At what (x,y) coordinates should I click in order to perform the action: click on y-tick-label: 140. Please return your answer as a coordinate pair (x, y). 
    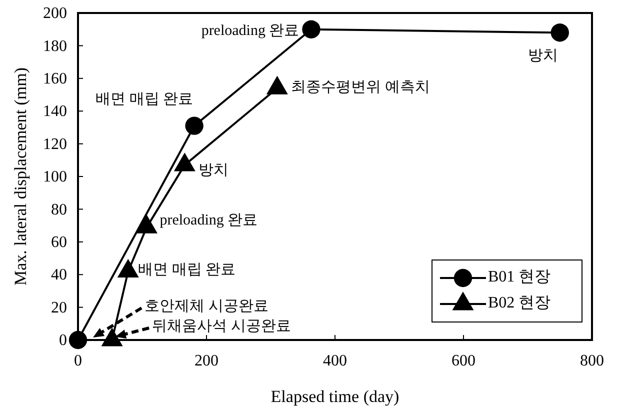
    Looking at the image, I should click on (55, 111).